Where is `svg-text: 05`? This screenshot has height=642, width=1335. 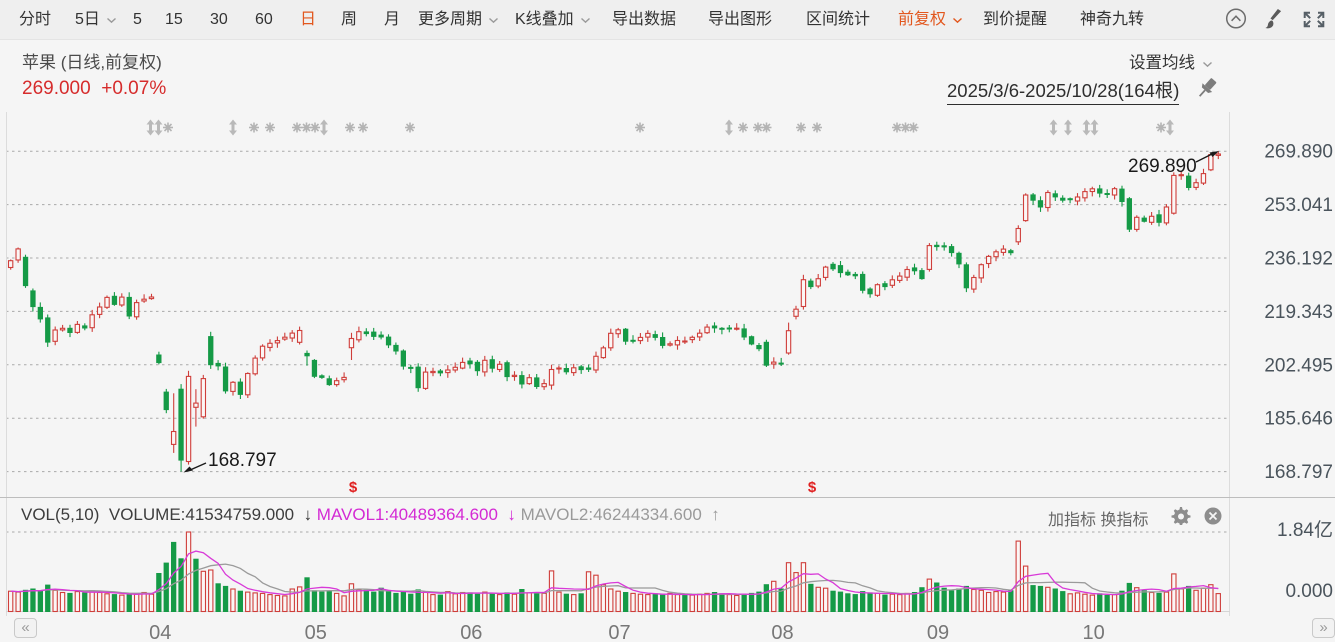 svg-text: 05 is located at coordinates (316, 632).